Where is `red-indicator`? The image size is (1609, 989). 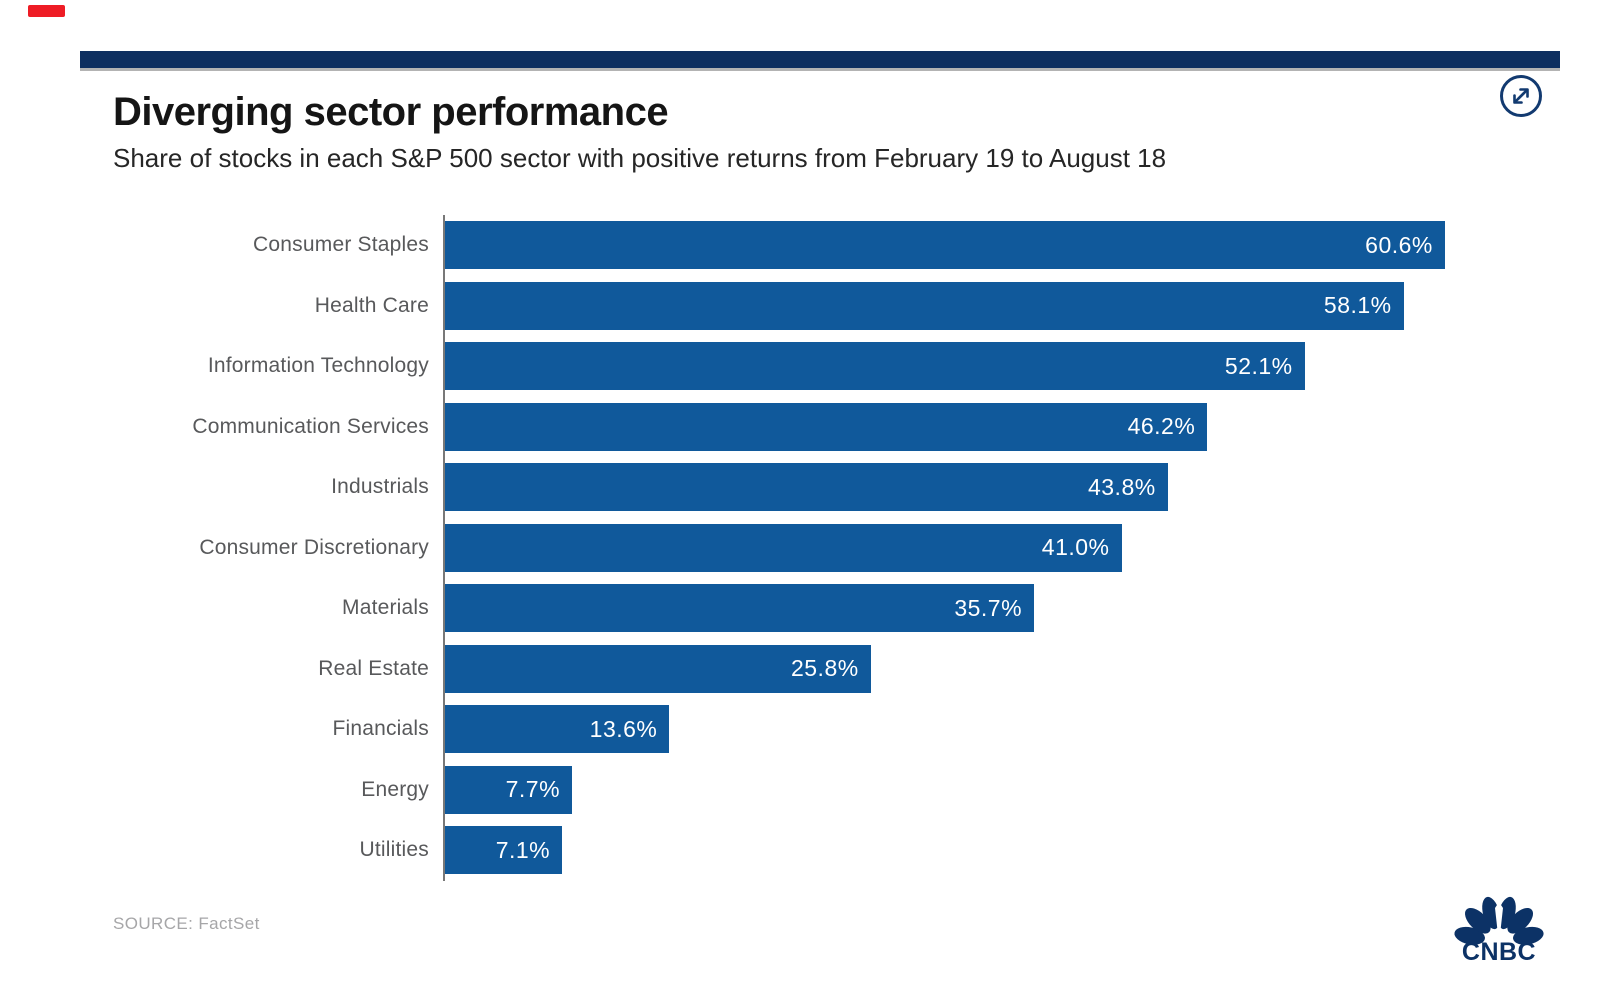 red-indicator is located at coordinates (46, 11).